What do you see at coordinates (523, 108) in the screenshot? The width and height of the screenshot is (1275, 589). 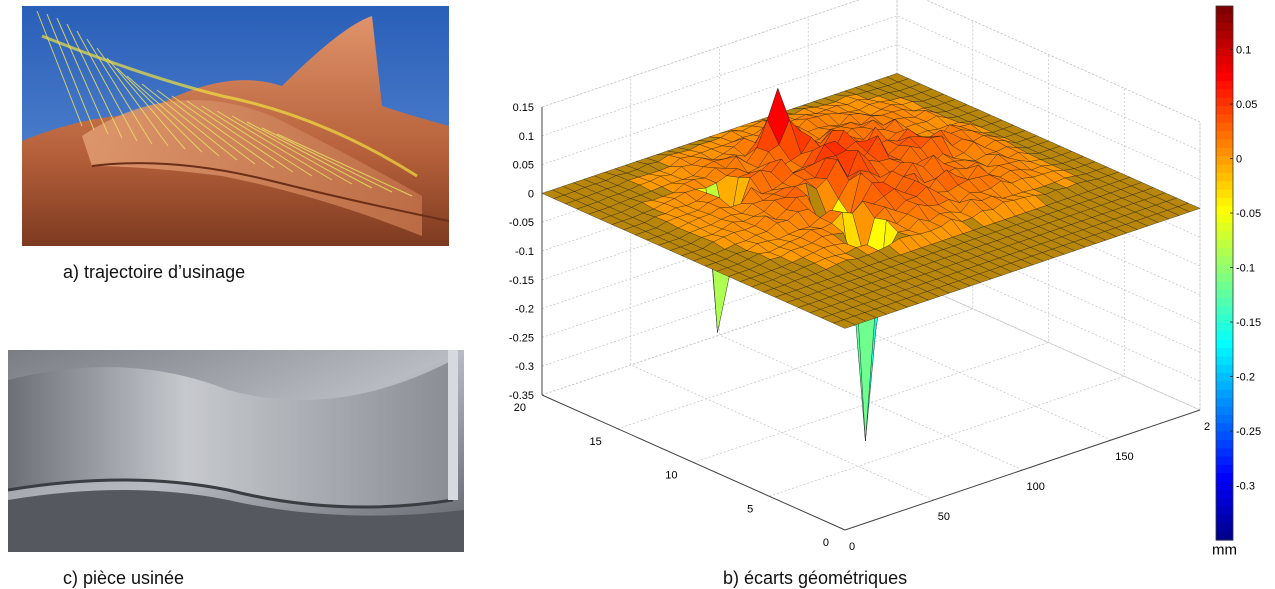 I see `z-tick-label: 0.15` at bounding box center [523, 108].